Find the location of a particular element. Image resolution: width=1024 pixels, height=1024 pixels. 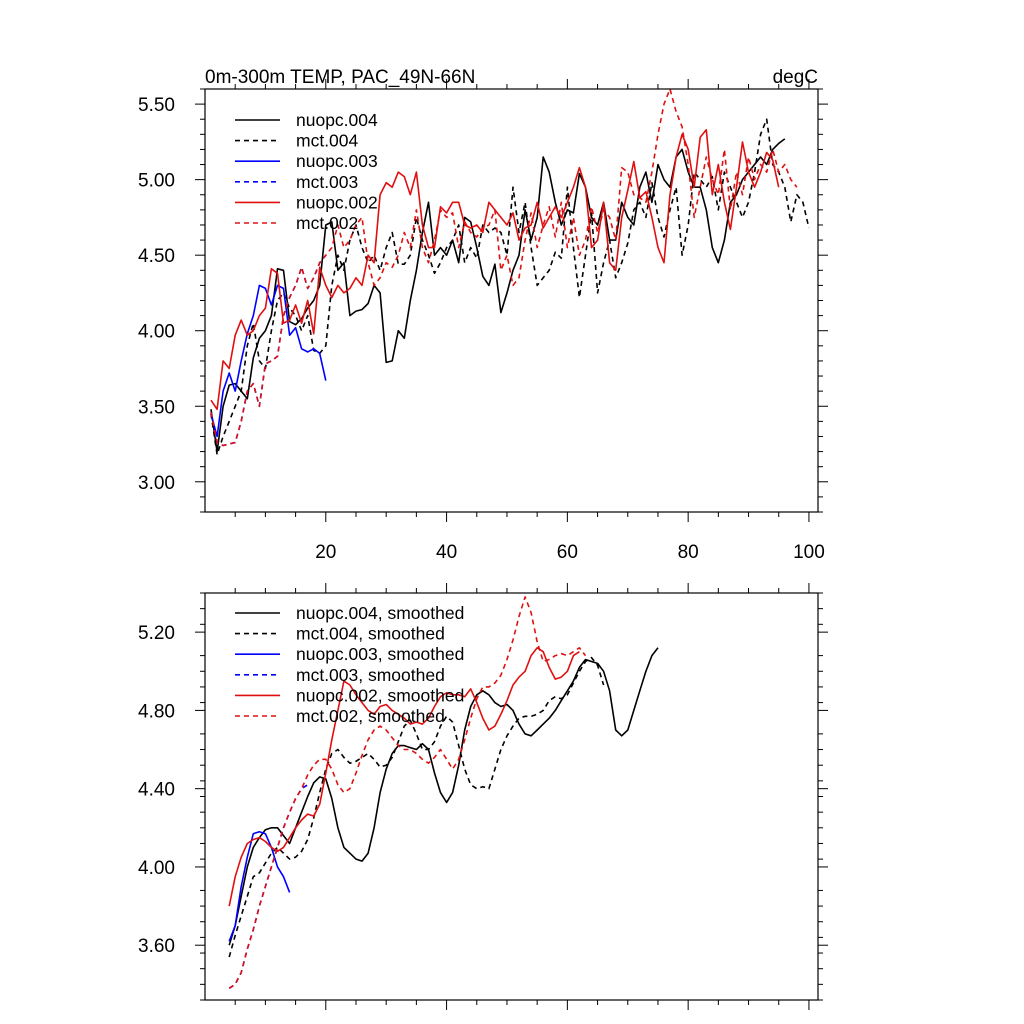

legend-label: mct.004, smoothed is located at coordinates (370, 634).